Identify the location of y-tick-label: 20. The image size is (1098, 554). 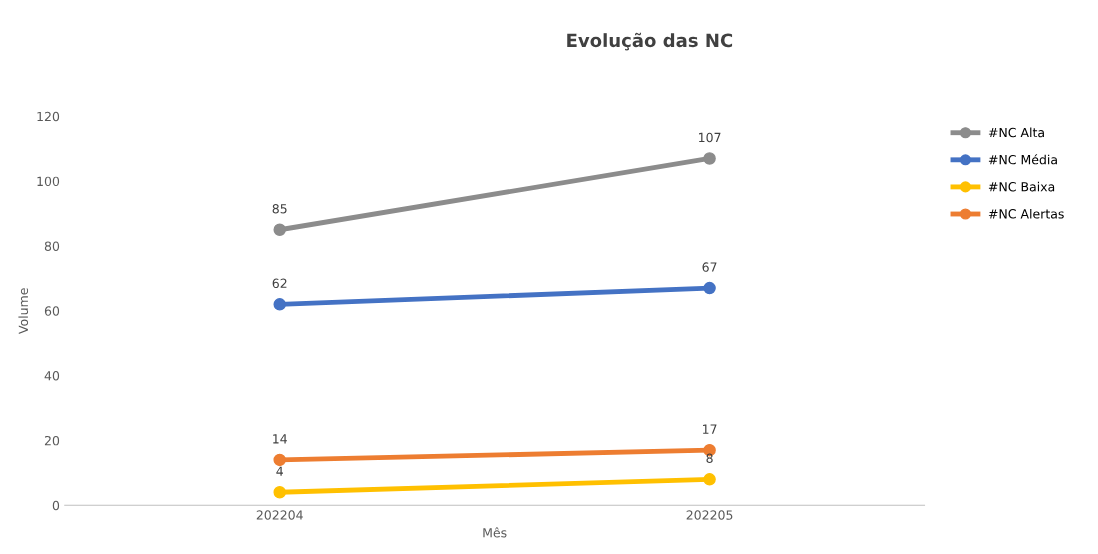
(52, 440).